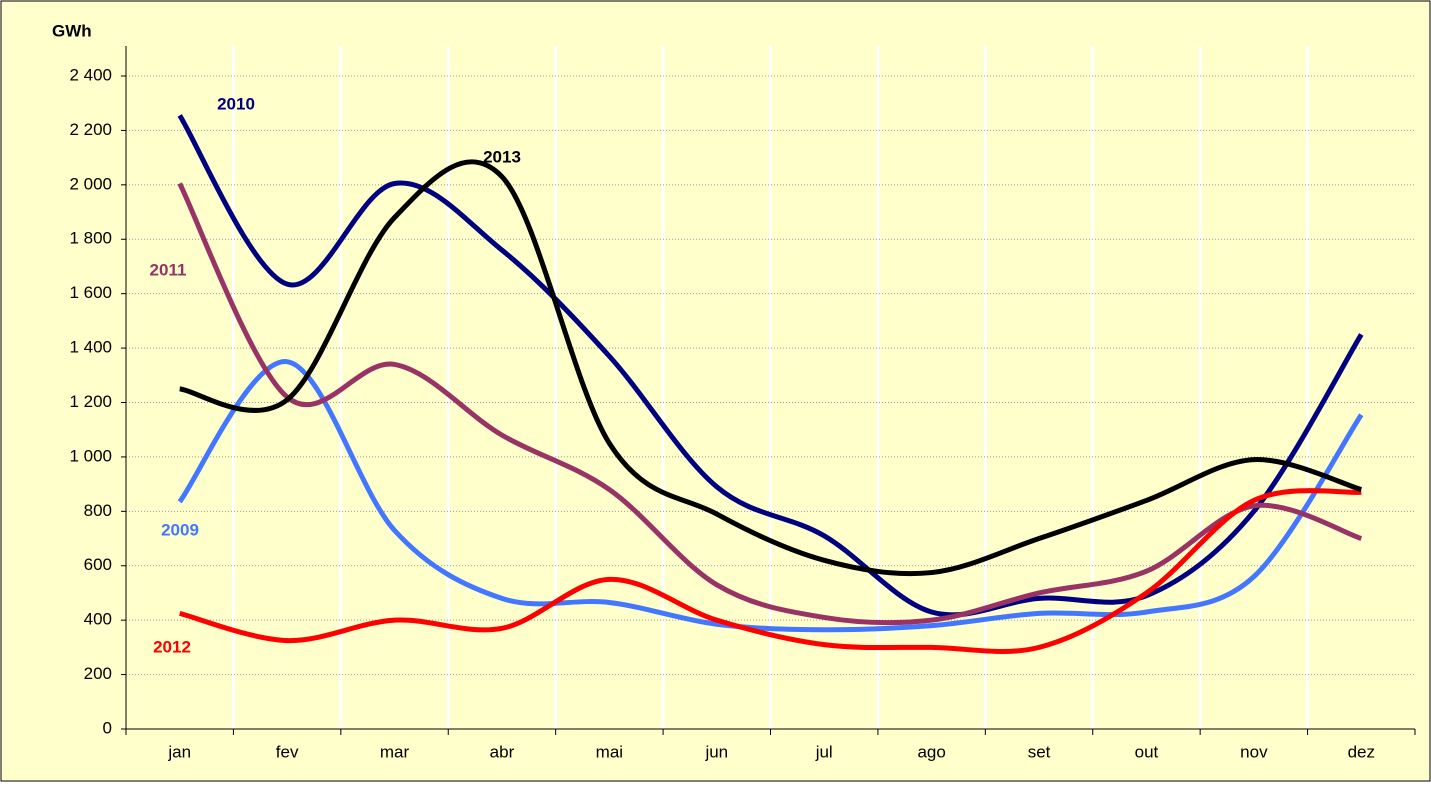 This screenshot has height=787, width=1431. I want to click on series-label: 2010, so click(236, 103).